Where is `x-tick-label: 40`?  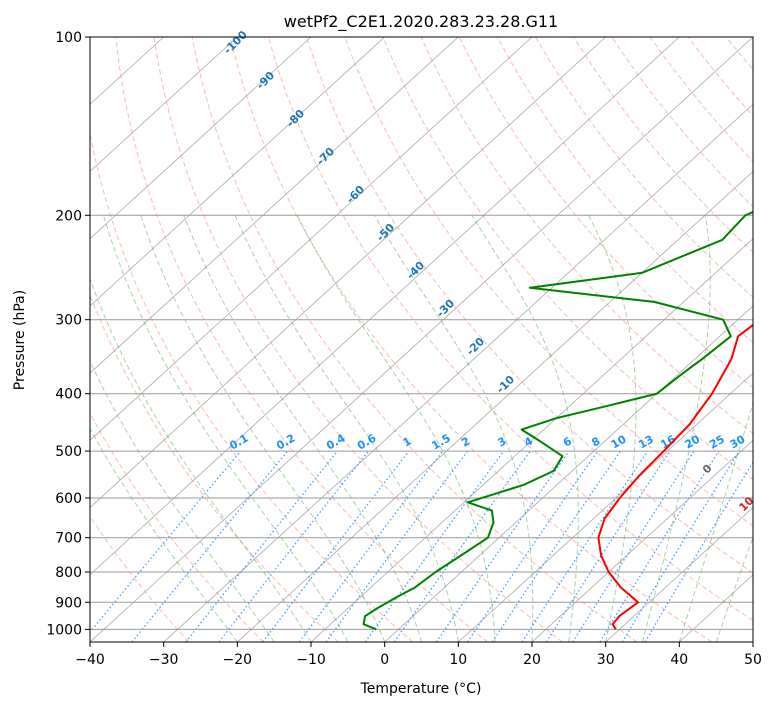
x-tick-label: 40 is located at coordinates (679, 660).